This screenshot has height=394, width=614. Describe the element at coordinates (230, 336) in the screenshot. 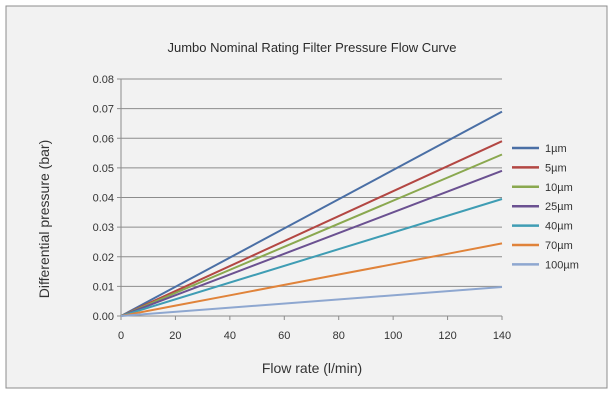

I see `x-tick-label: 40` at that location.